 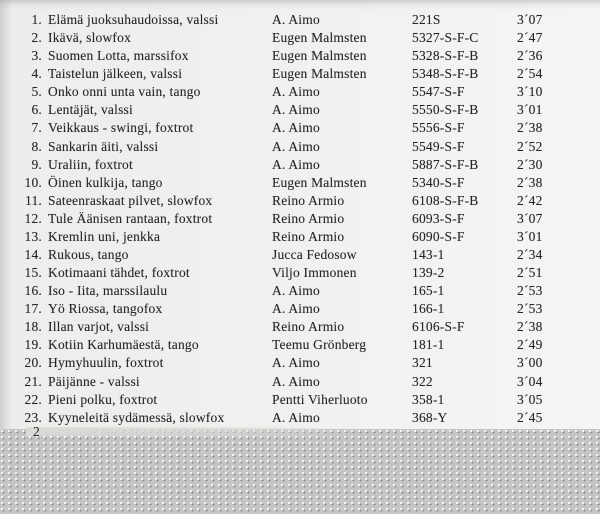 What do you see at coordinates (445, 200) in the screenshot?
I see `track-catalog: 6108-S-F-B` at bounding box center [445, 200].